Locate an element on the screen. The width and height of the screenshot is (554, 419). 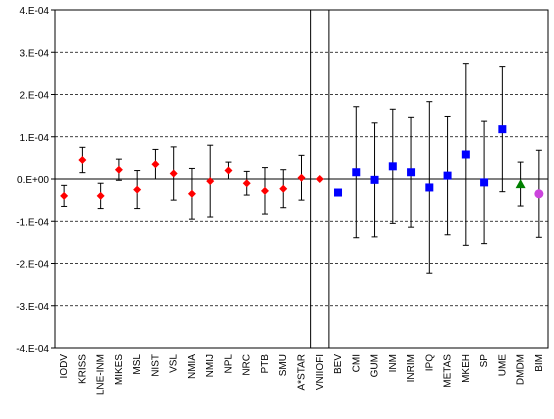
data-point-gum is located at coordinates (374, 180).